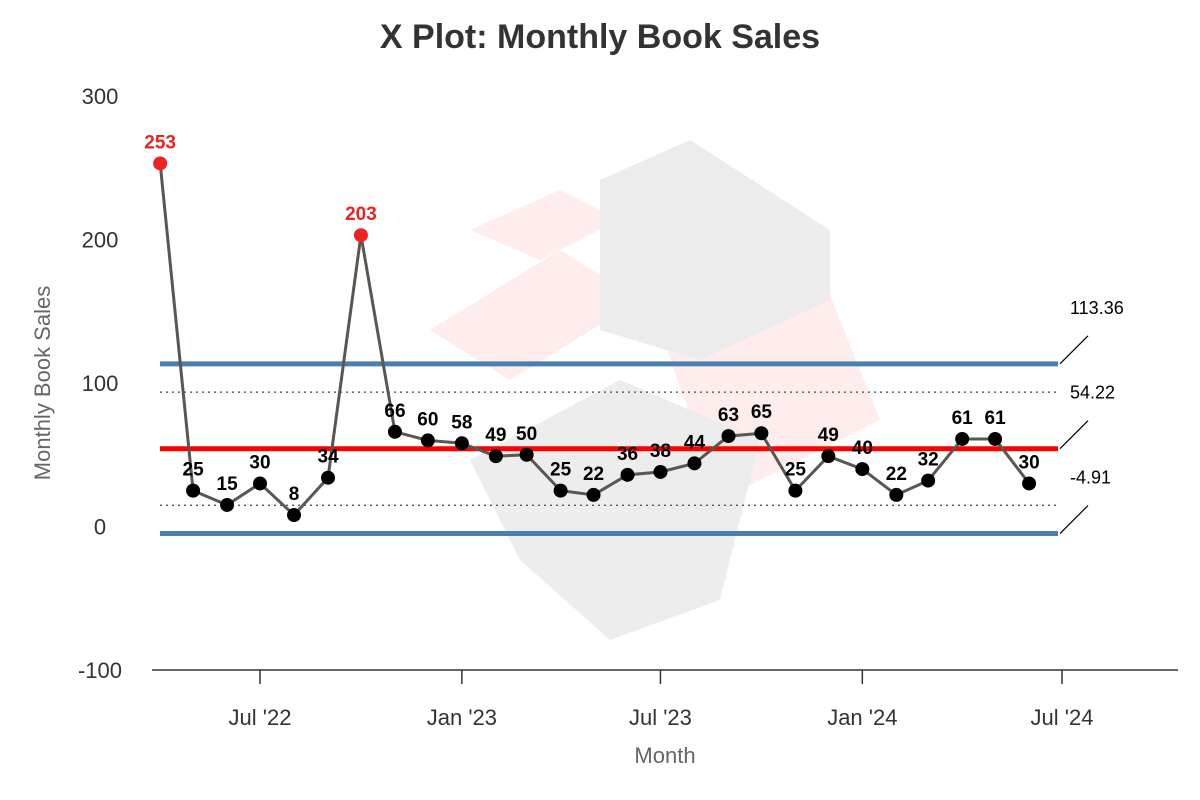 The width and height of the screenshot is (1200, 800). Describe the element at coordinates (862, 448) in the screenshot. I see `data-label: 40` at that location.